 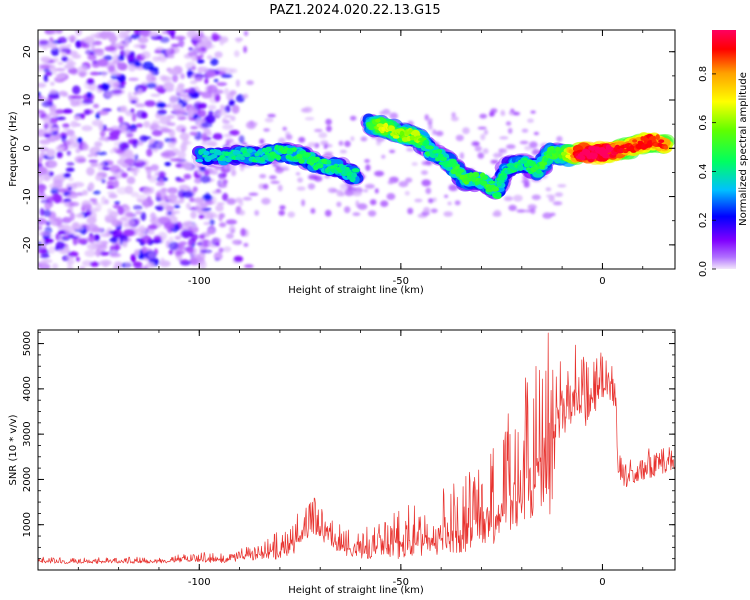 I want to click on y-tick-label: 1000, so click(x=27, y=524).